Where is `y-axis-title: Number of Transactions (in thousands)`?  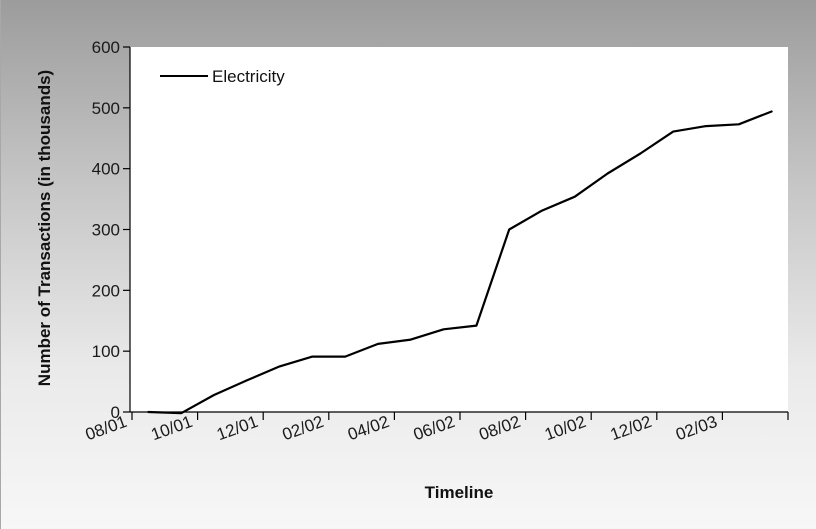
y-axis-title: Number of Transactions (in thousands) is located at coordinates (44, 228).